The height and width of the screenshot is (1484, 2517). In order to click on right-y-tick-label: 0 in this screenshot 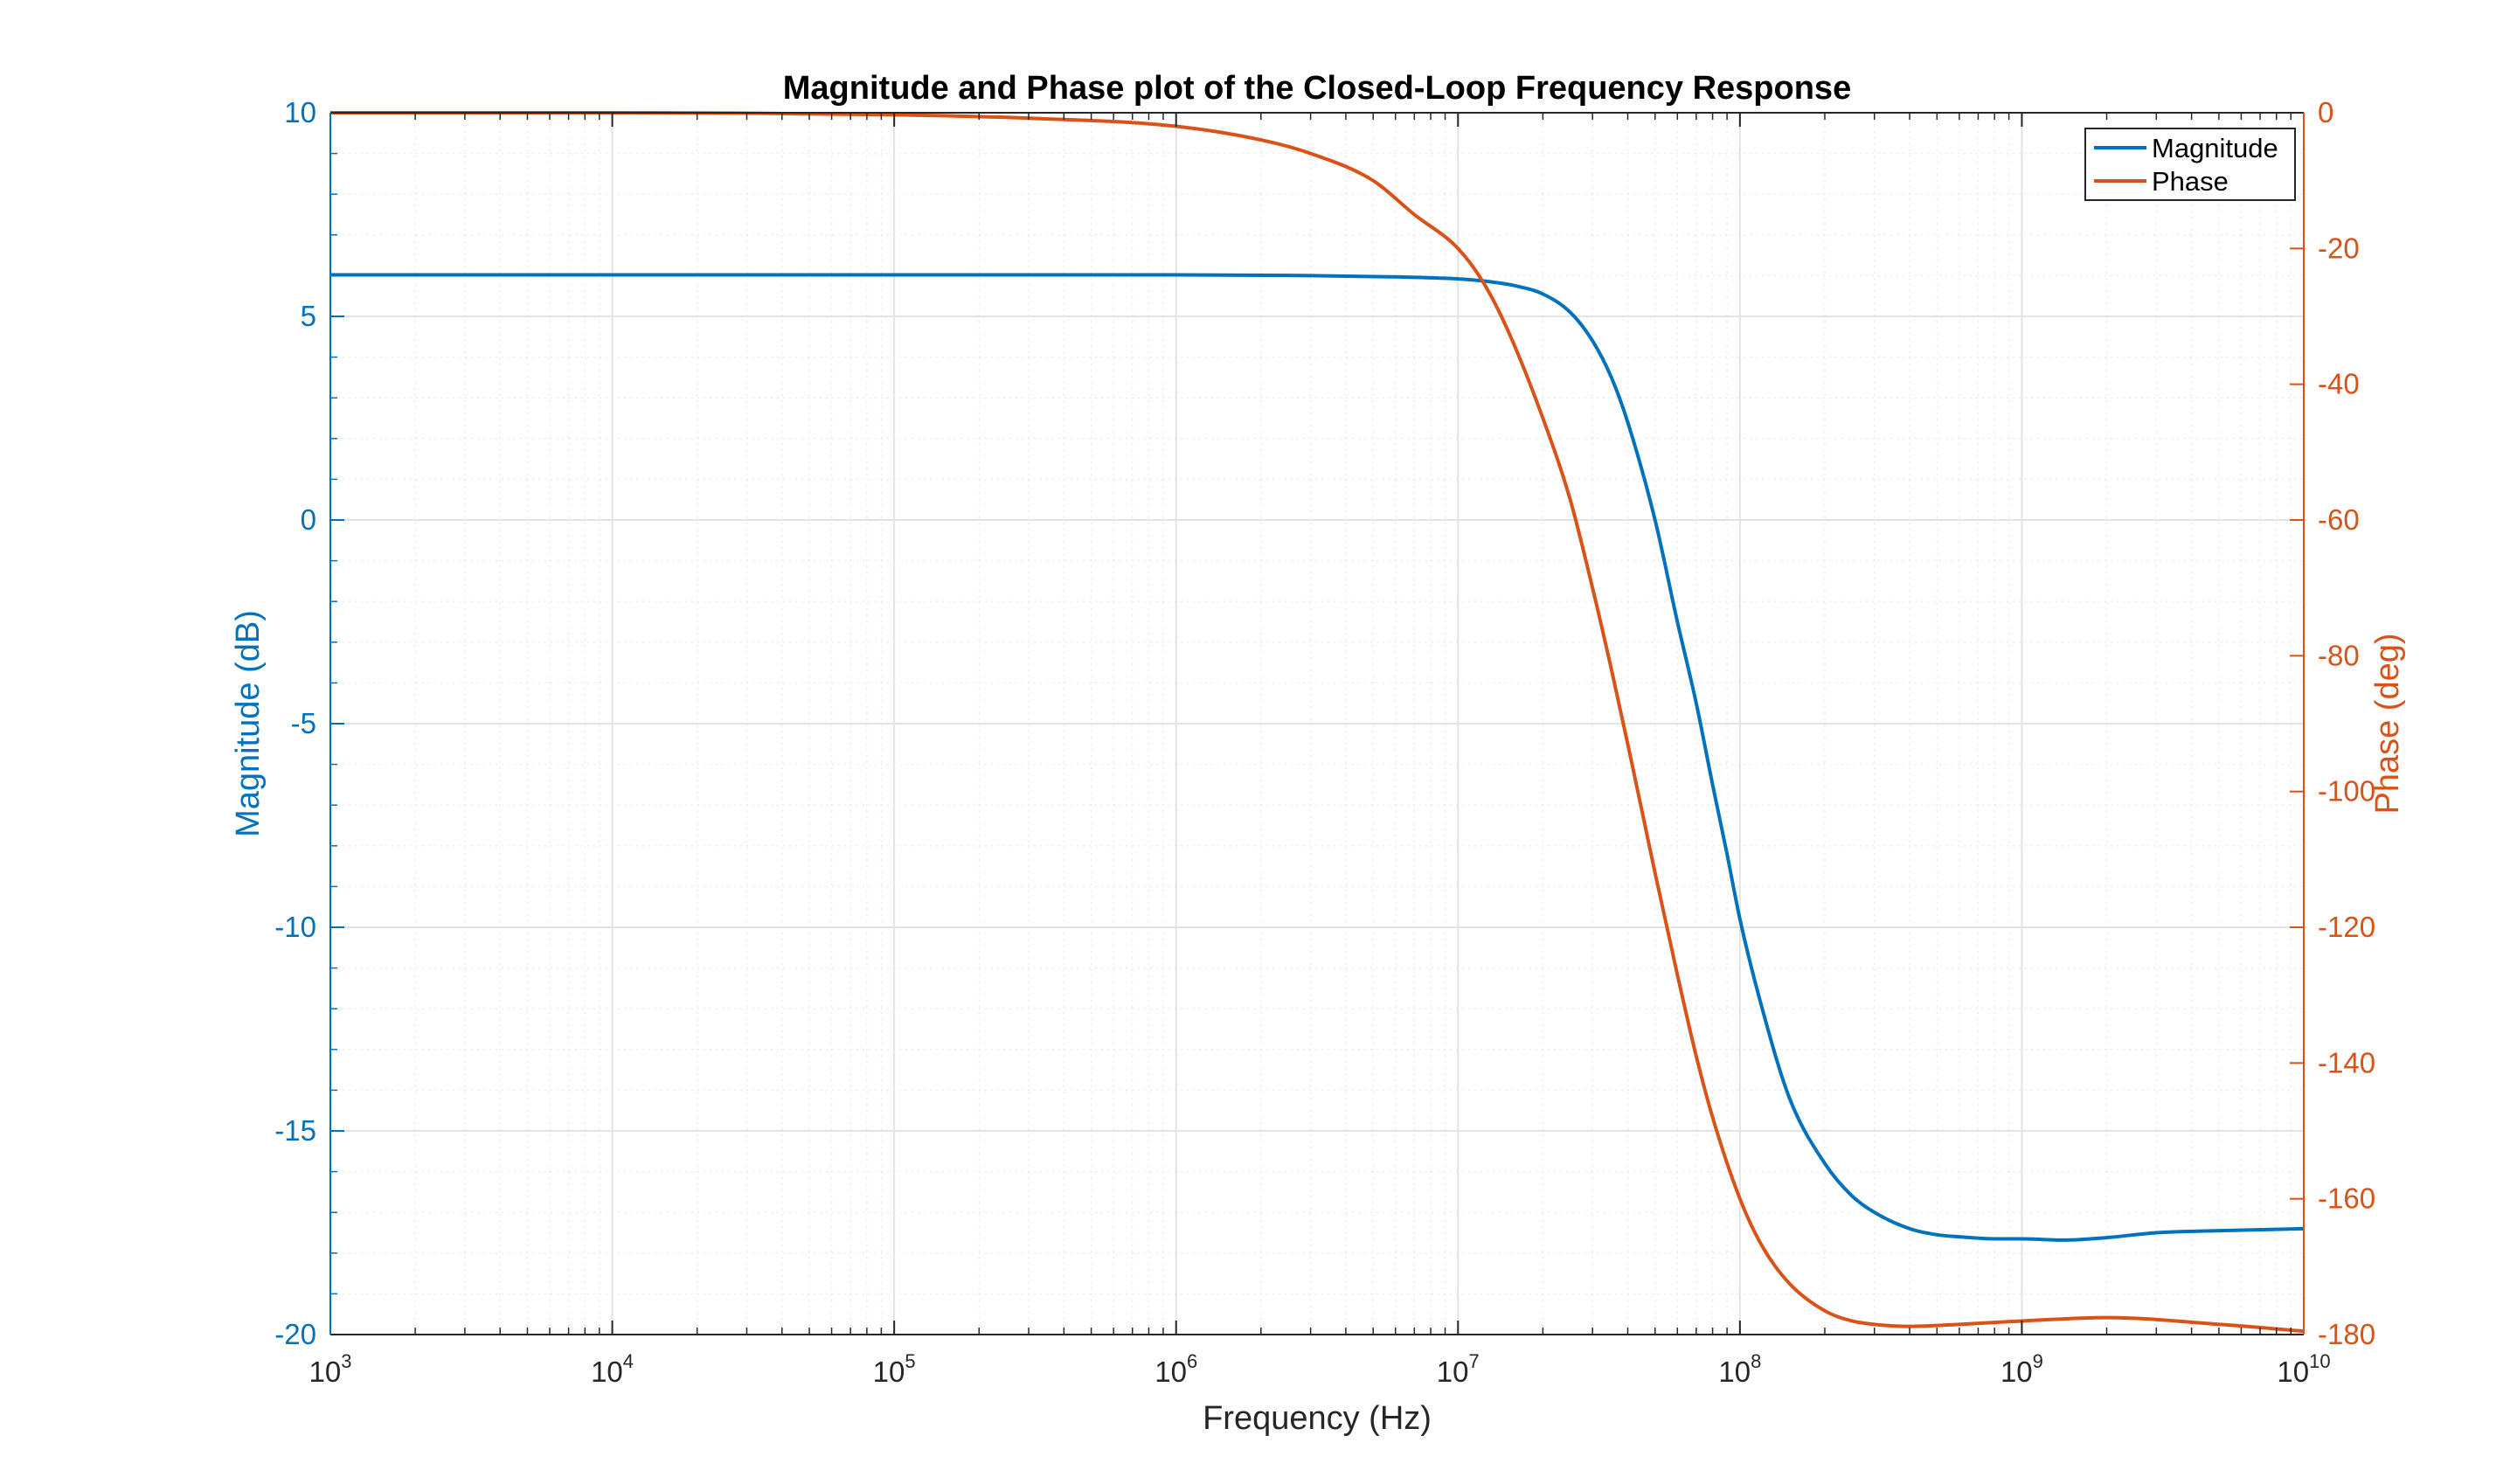, I will do `click(2325, 112)`.